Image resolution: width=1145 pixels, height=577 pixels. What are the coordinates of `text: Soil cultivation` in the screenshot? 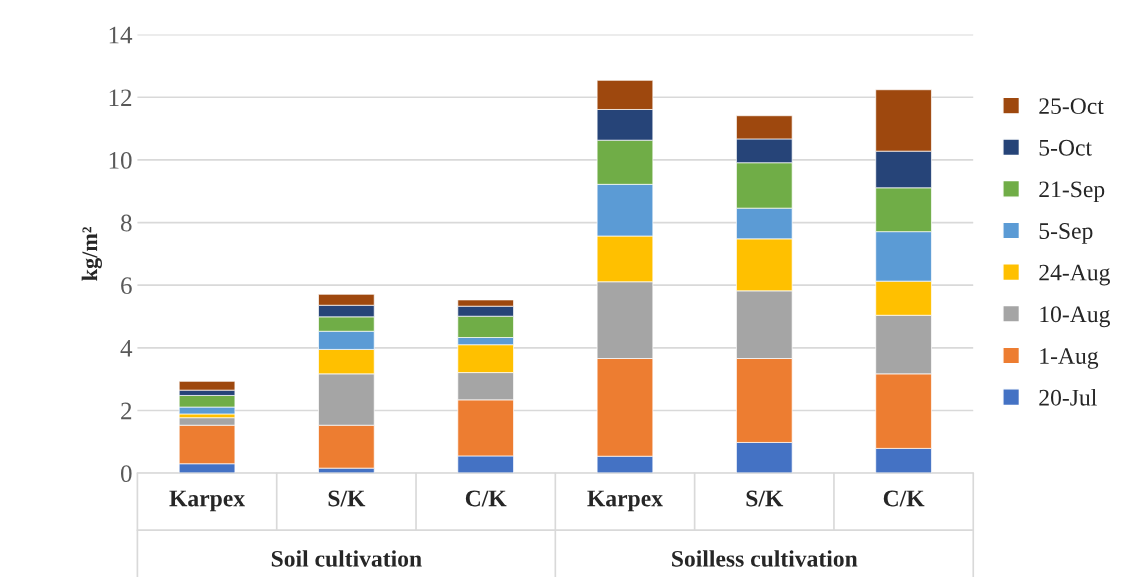 It's located at (346, 558).